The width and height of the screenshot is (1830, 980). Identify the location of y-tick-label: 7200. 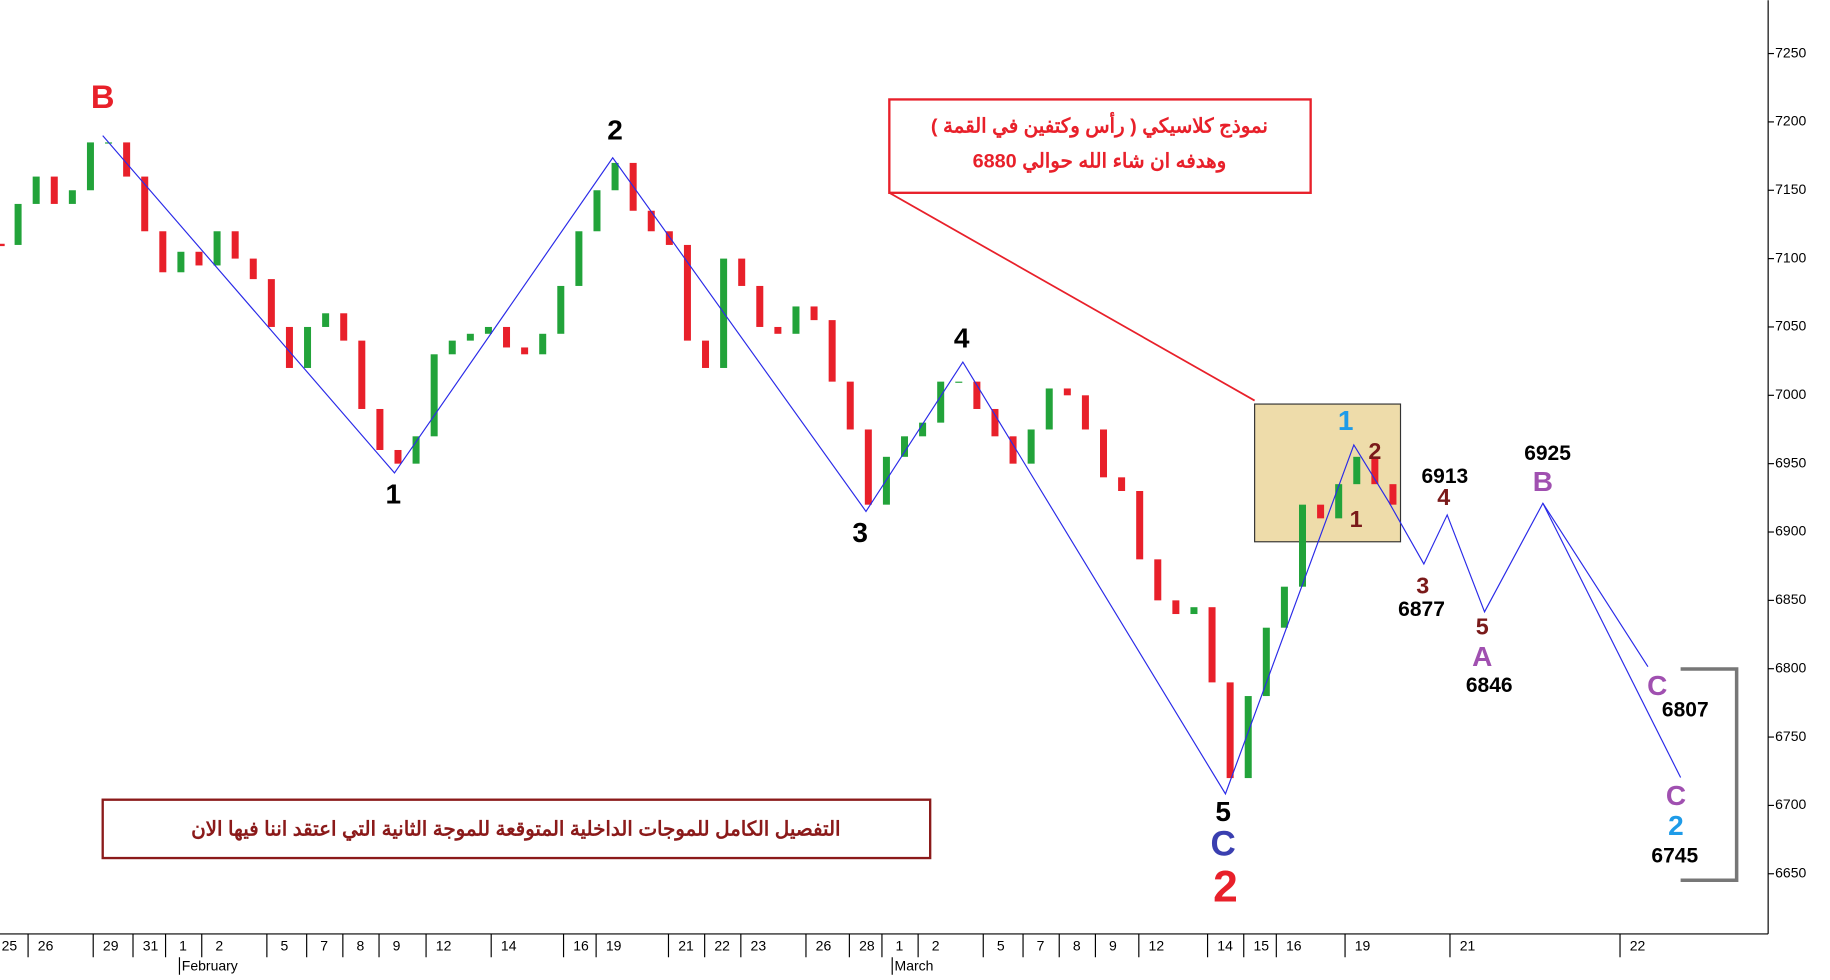
(1790, 121).